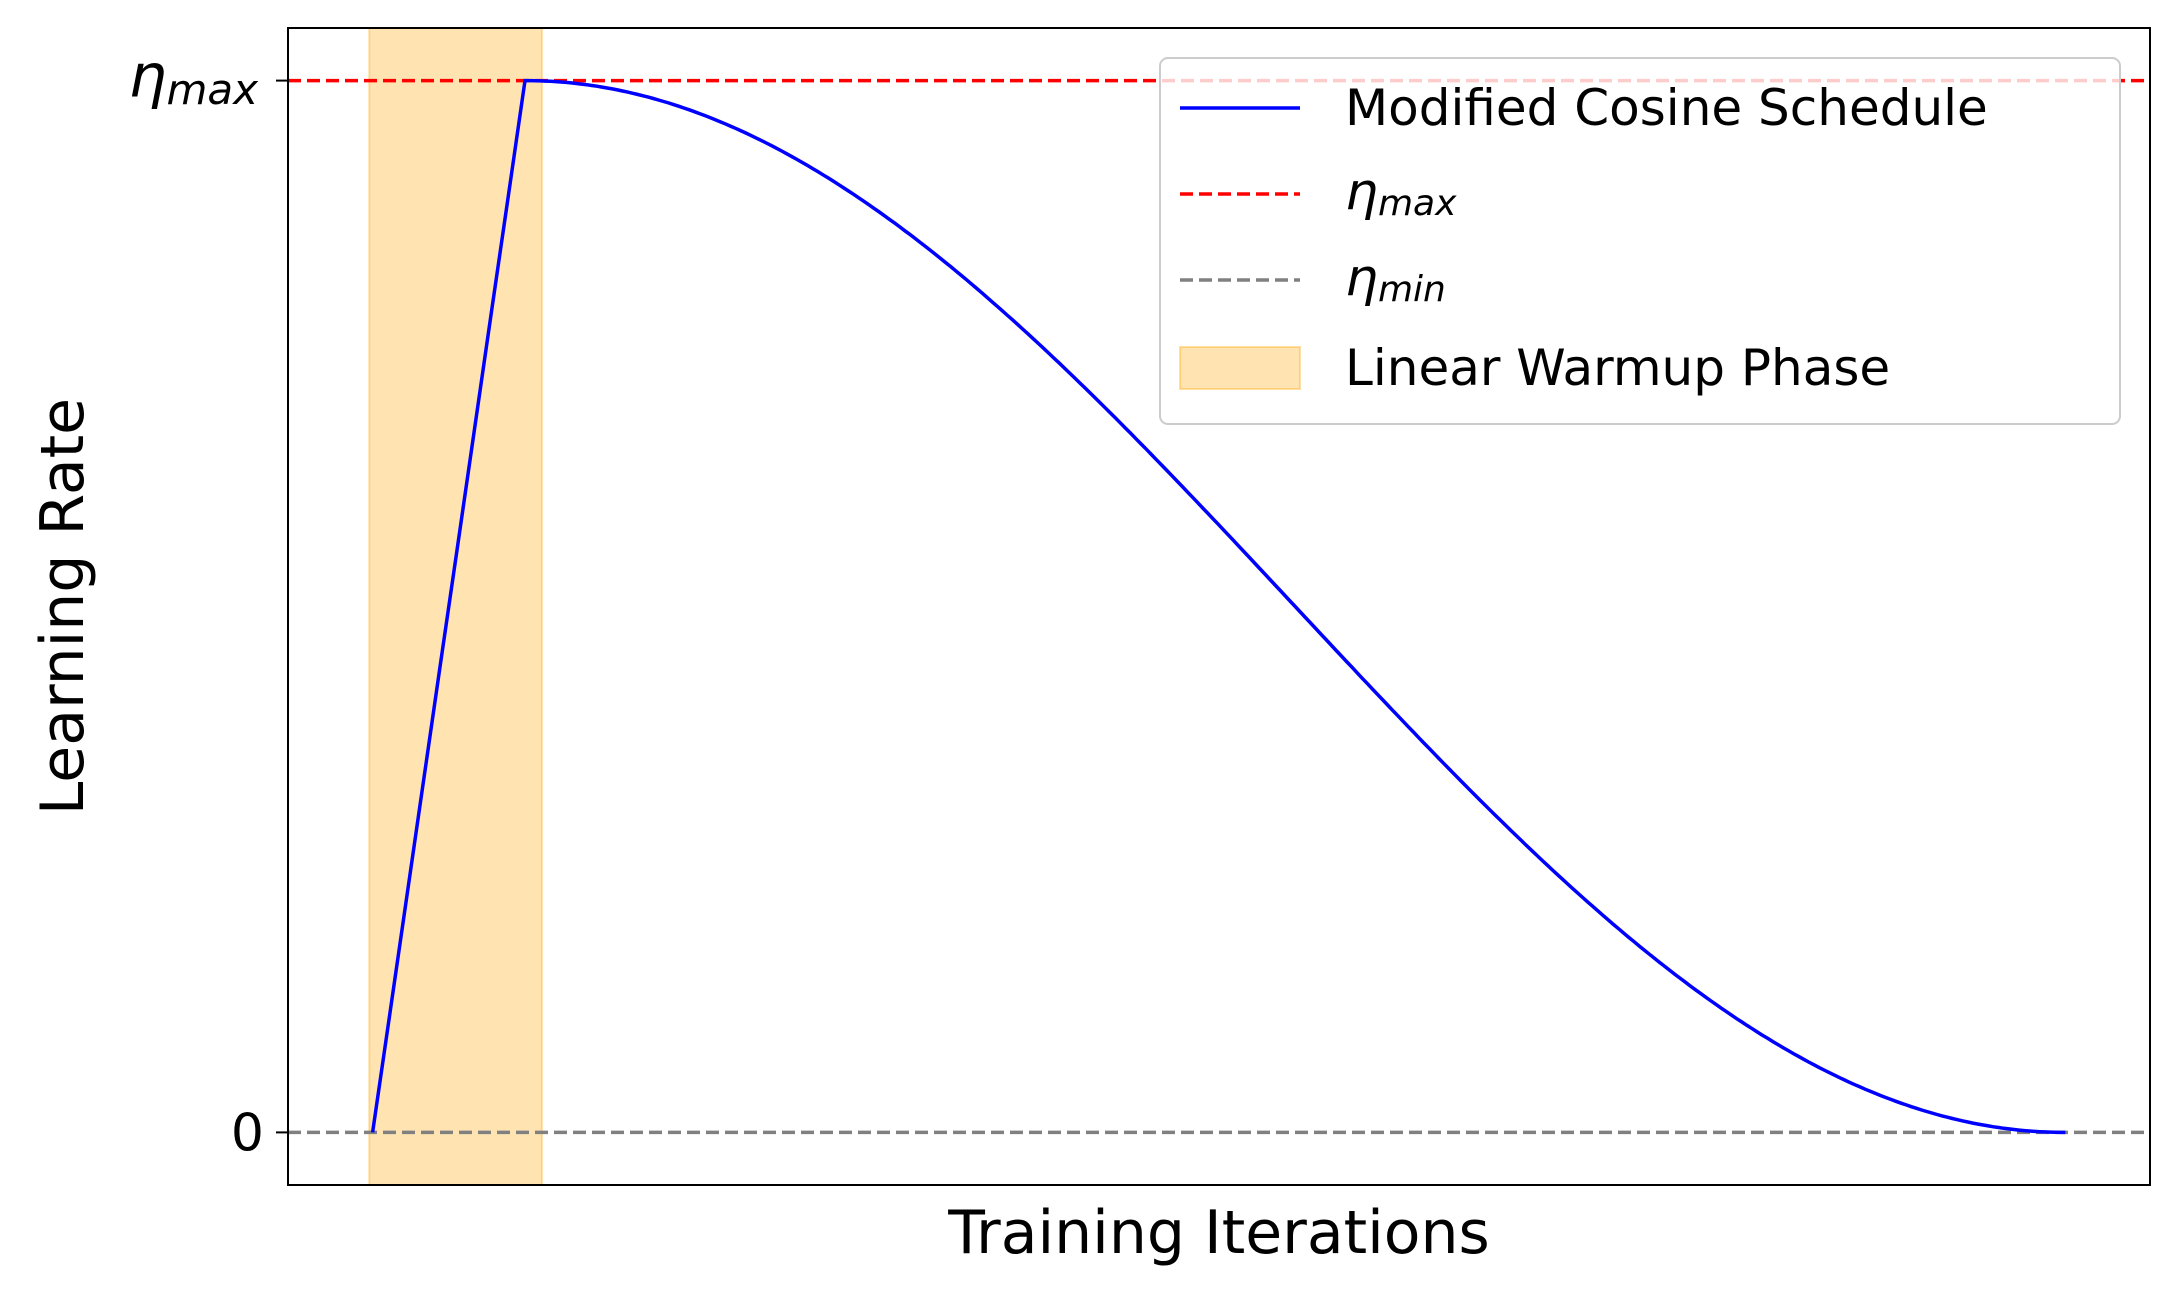 The image size is (2178, 1297). Describe the element at coordinates (193, 78) in the screenshot. I see `y-tick-label-eta-max: ηmax` at that location.